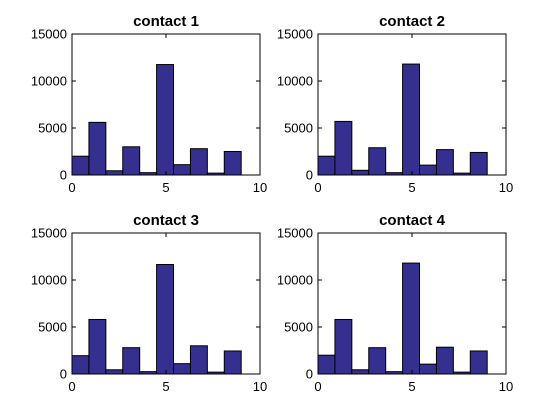 The image size is (560, 420). Describe the element at coordinates (166, 220) in the screenshot. I see `subplot-title: contact 3` at that location.